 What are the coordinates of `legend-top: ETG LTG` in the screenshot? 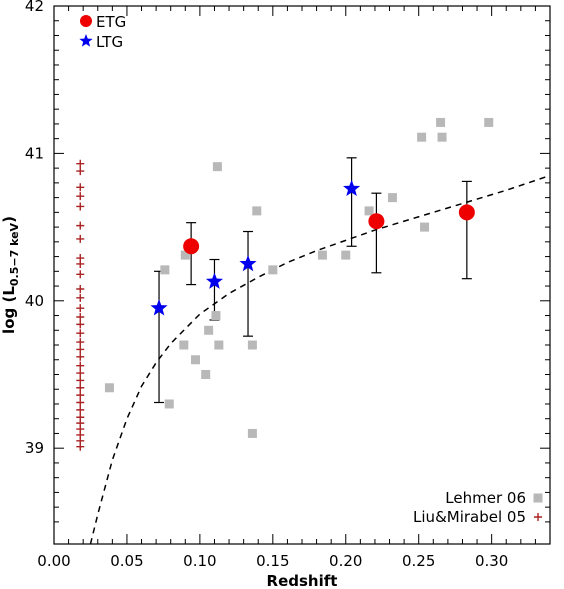 It's located at (102, 32).